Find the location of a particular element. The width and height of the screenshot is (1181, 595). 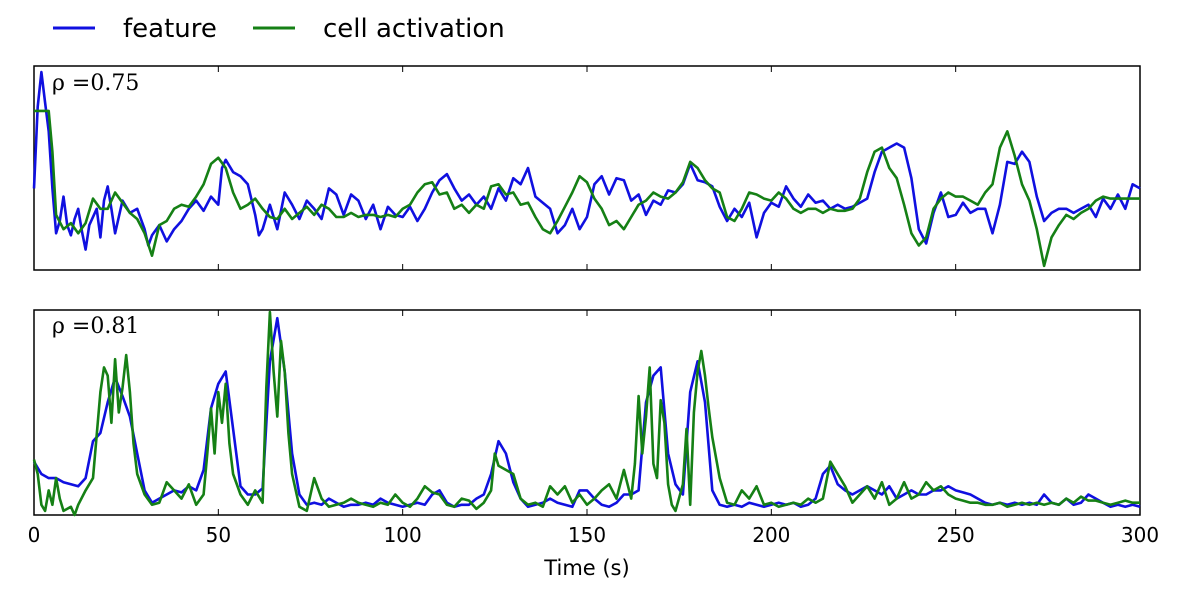

x-tick-label-0: 0 is located at coordinates (34, 535).